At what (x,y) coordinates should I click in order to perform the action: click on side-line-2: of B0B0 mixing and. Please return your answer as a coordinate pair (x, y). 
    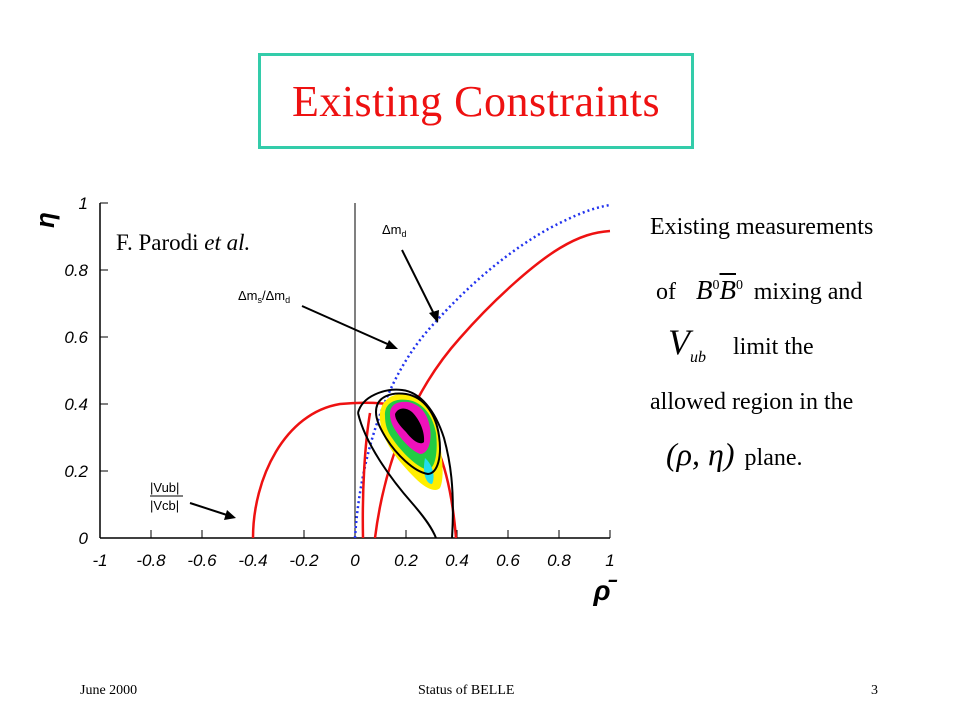
    Looking at the image, I should click on (759, 289).